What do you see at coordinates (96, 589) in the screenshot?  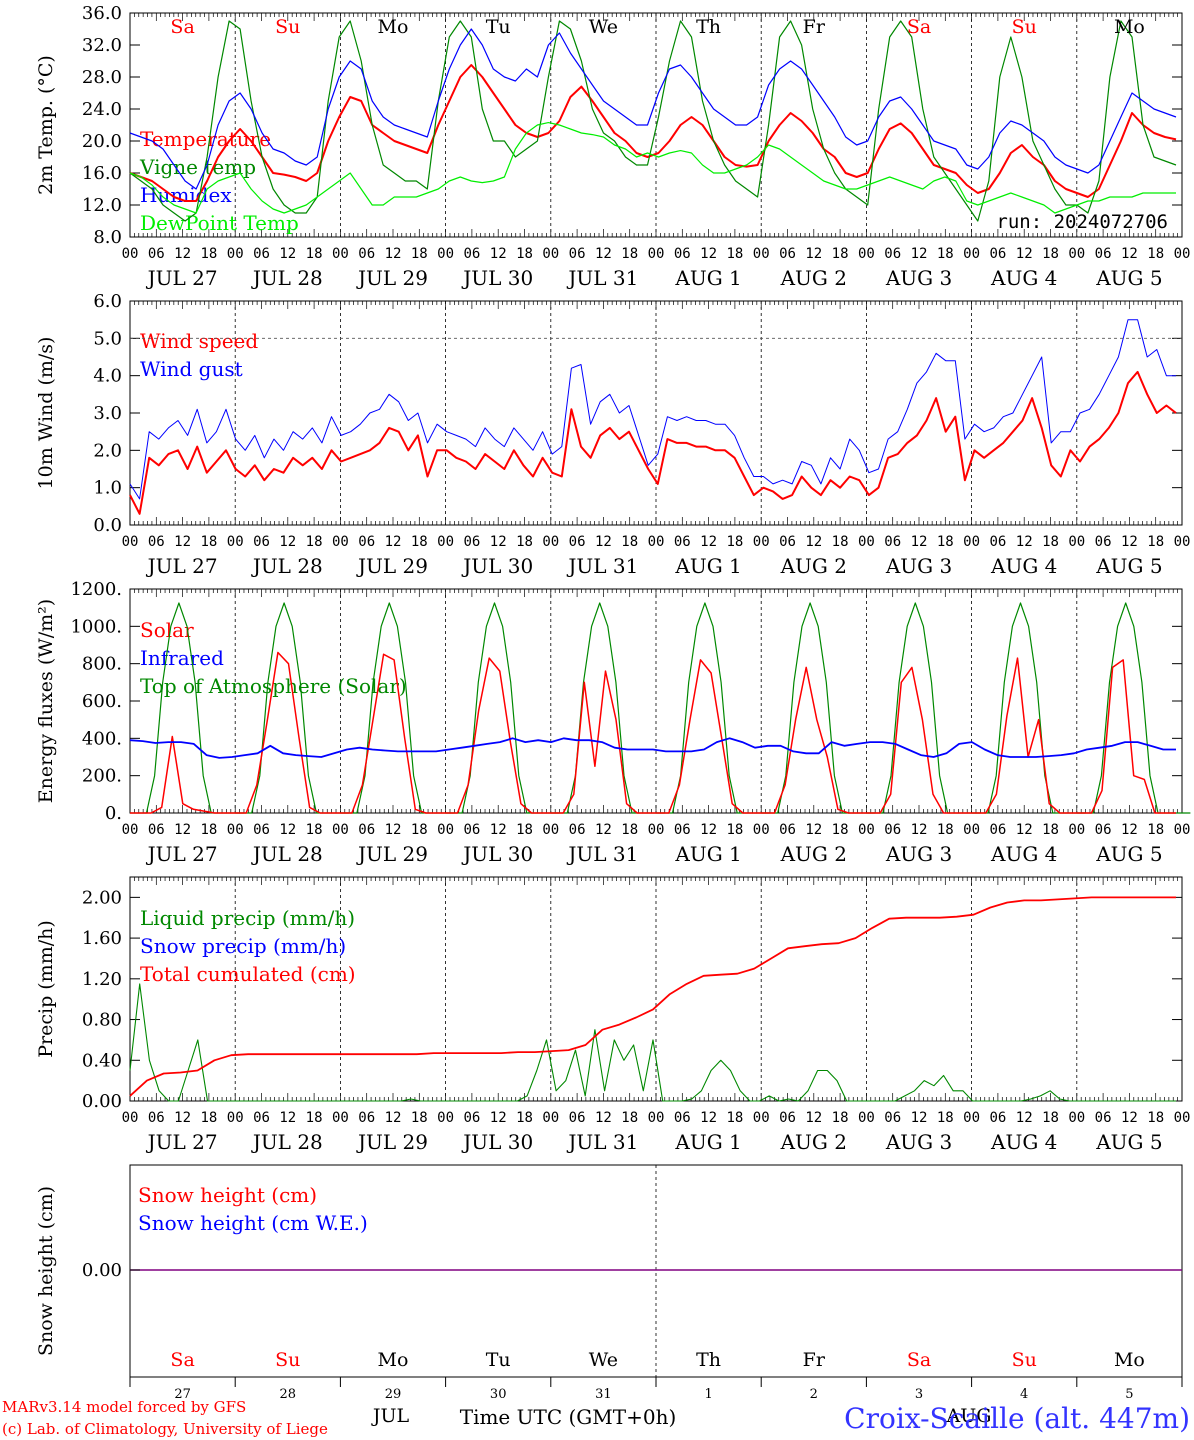 I see `y-tick-label: 1200.` at bounding box center [96, 589].